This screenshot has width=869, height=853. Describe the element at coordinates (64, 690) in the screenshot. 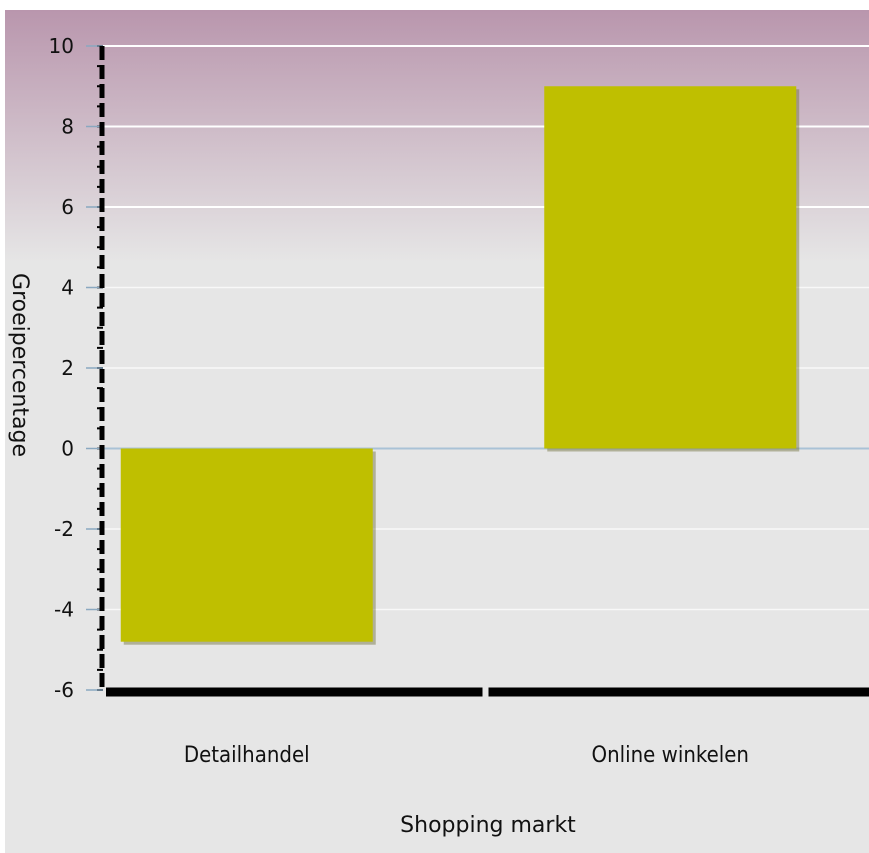

I see `y-tick-label: -6` at that location.